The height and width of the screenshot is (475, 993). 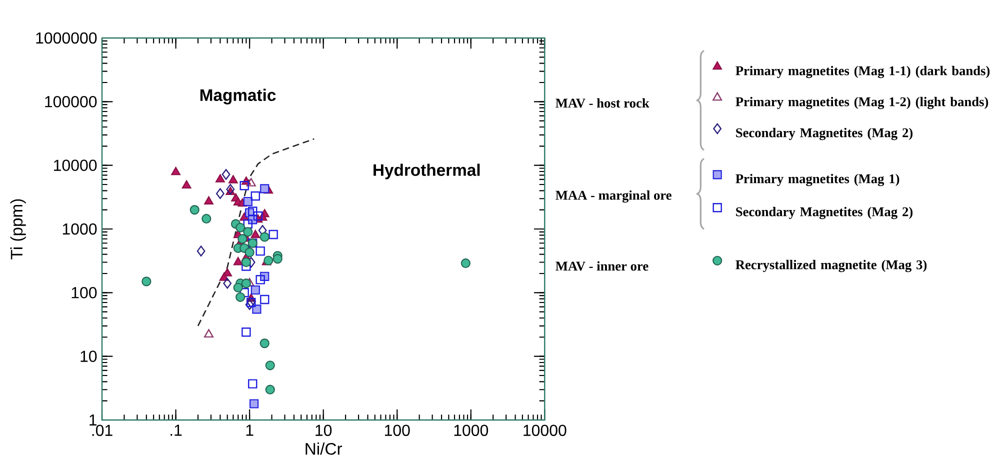 What do you see at coordinates (427, 172) in the screenshot?
I see `annotation: Hydrothermal` at bounding box center [427, 172].